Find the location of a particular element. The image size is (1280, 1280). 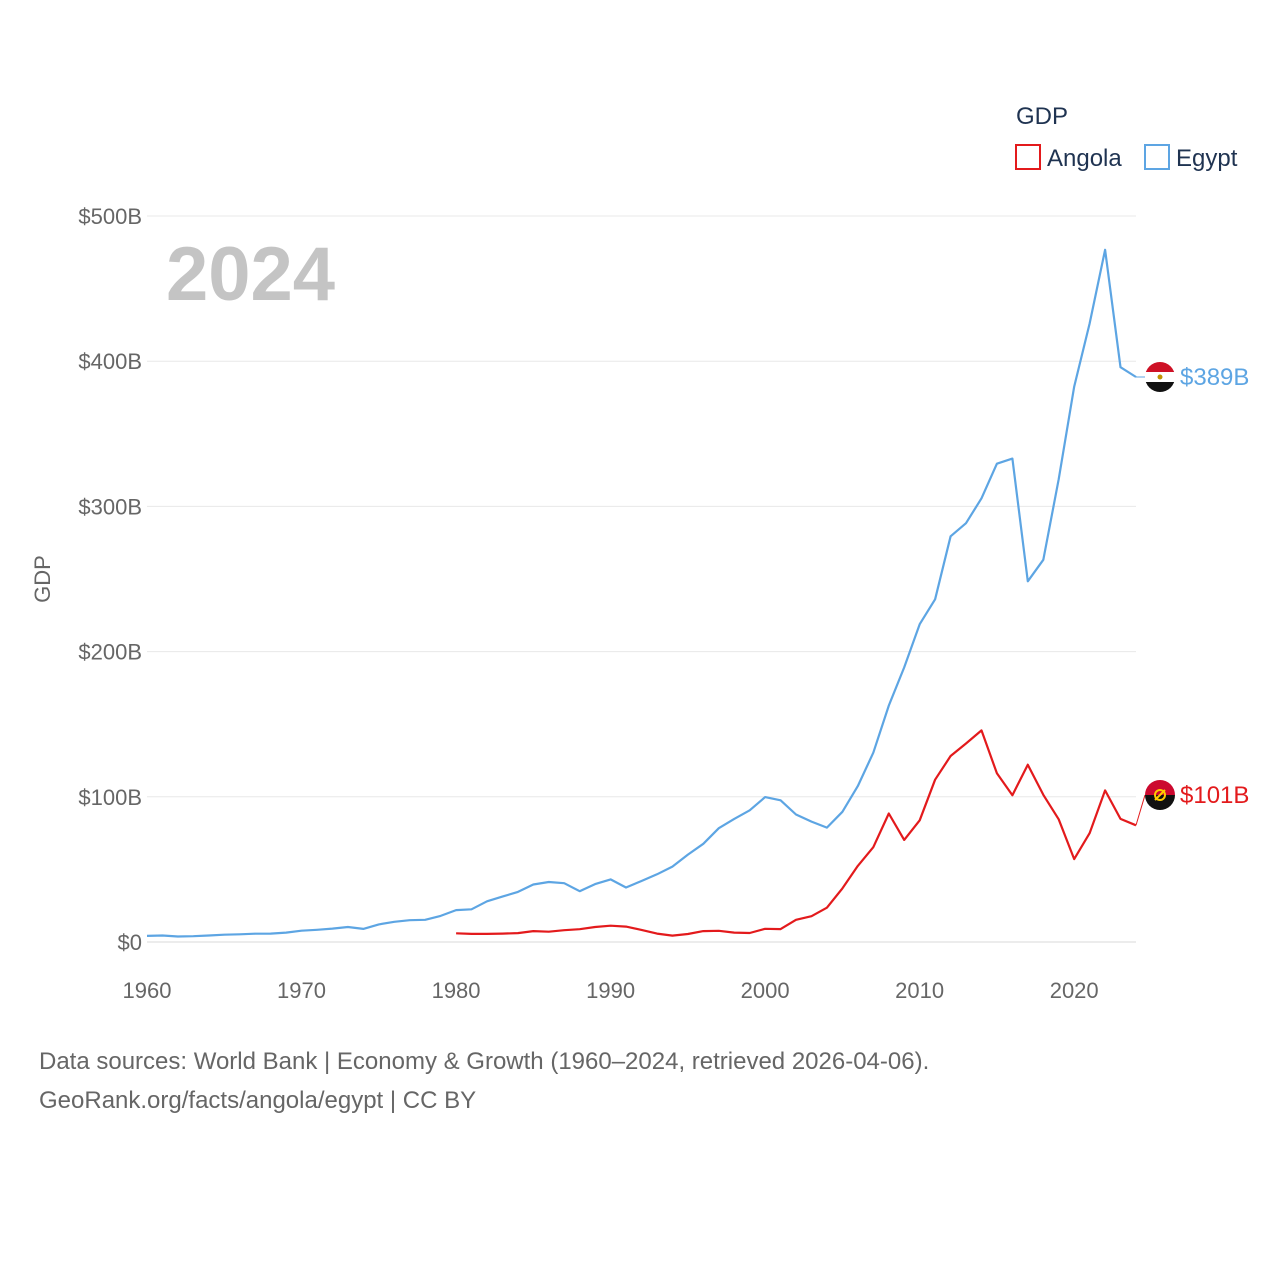

footer-link: GeoRank.org/facts/angola/egypt | CC BY is located at coordinates (258, 1100).